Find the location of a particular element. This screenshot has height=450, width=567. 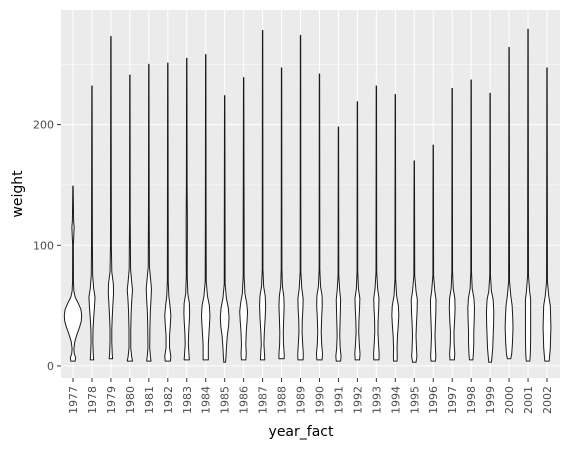

x-tick-label: 1997 is located at coordinates (452, 400).